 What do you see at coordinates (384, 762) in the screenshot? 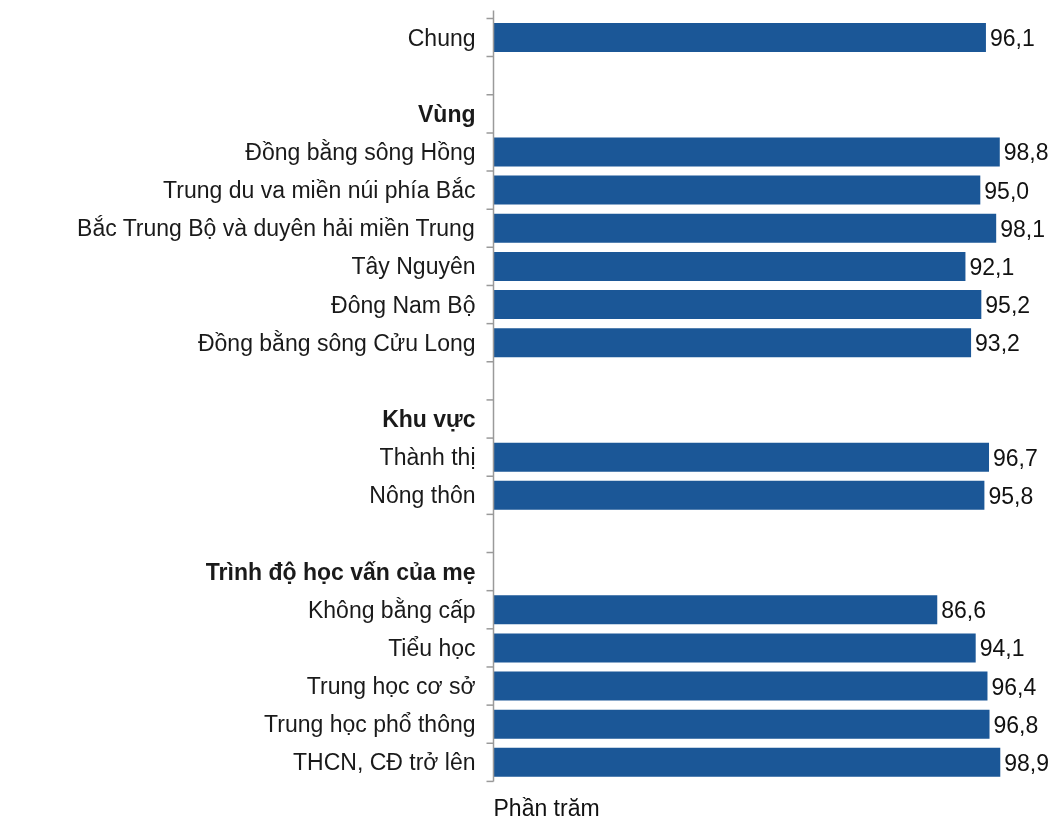
I see `y-tick-label: THCN, CĐ trở lên` at bounding box center [384, 762].